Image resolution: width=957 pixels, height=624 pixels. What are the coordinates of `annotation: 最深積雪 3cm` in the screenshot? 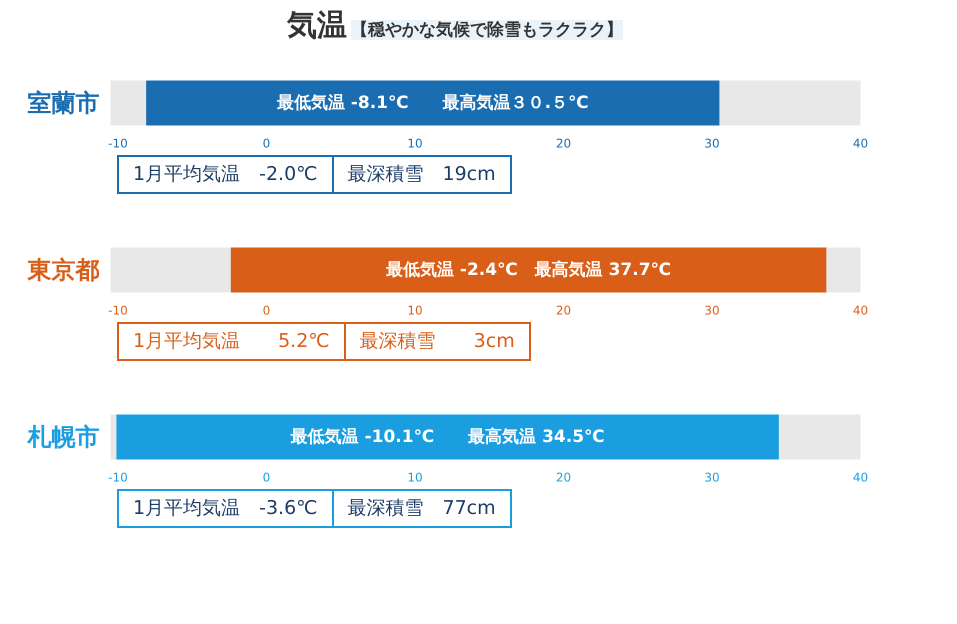 It's located at (437, 341).